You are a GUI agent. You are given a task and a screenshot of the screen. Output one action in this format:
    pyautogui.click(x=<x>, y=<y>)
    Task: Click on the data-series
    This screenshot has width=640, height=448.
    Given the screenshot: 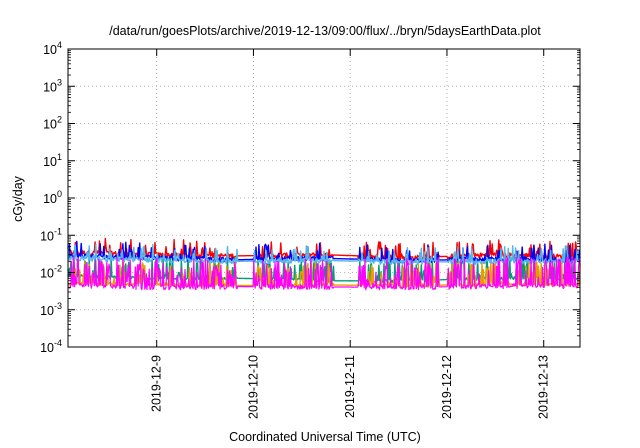 What is the action you would take?
    pyautogui.click(x=324, y=264)
    